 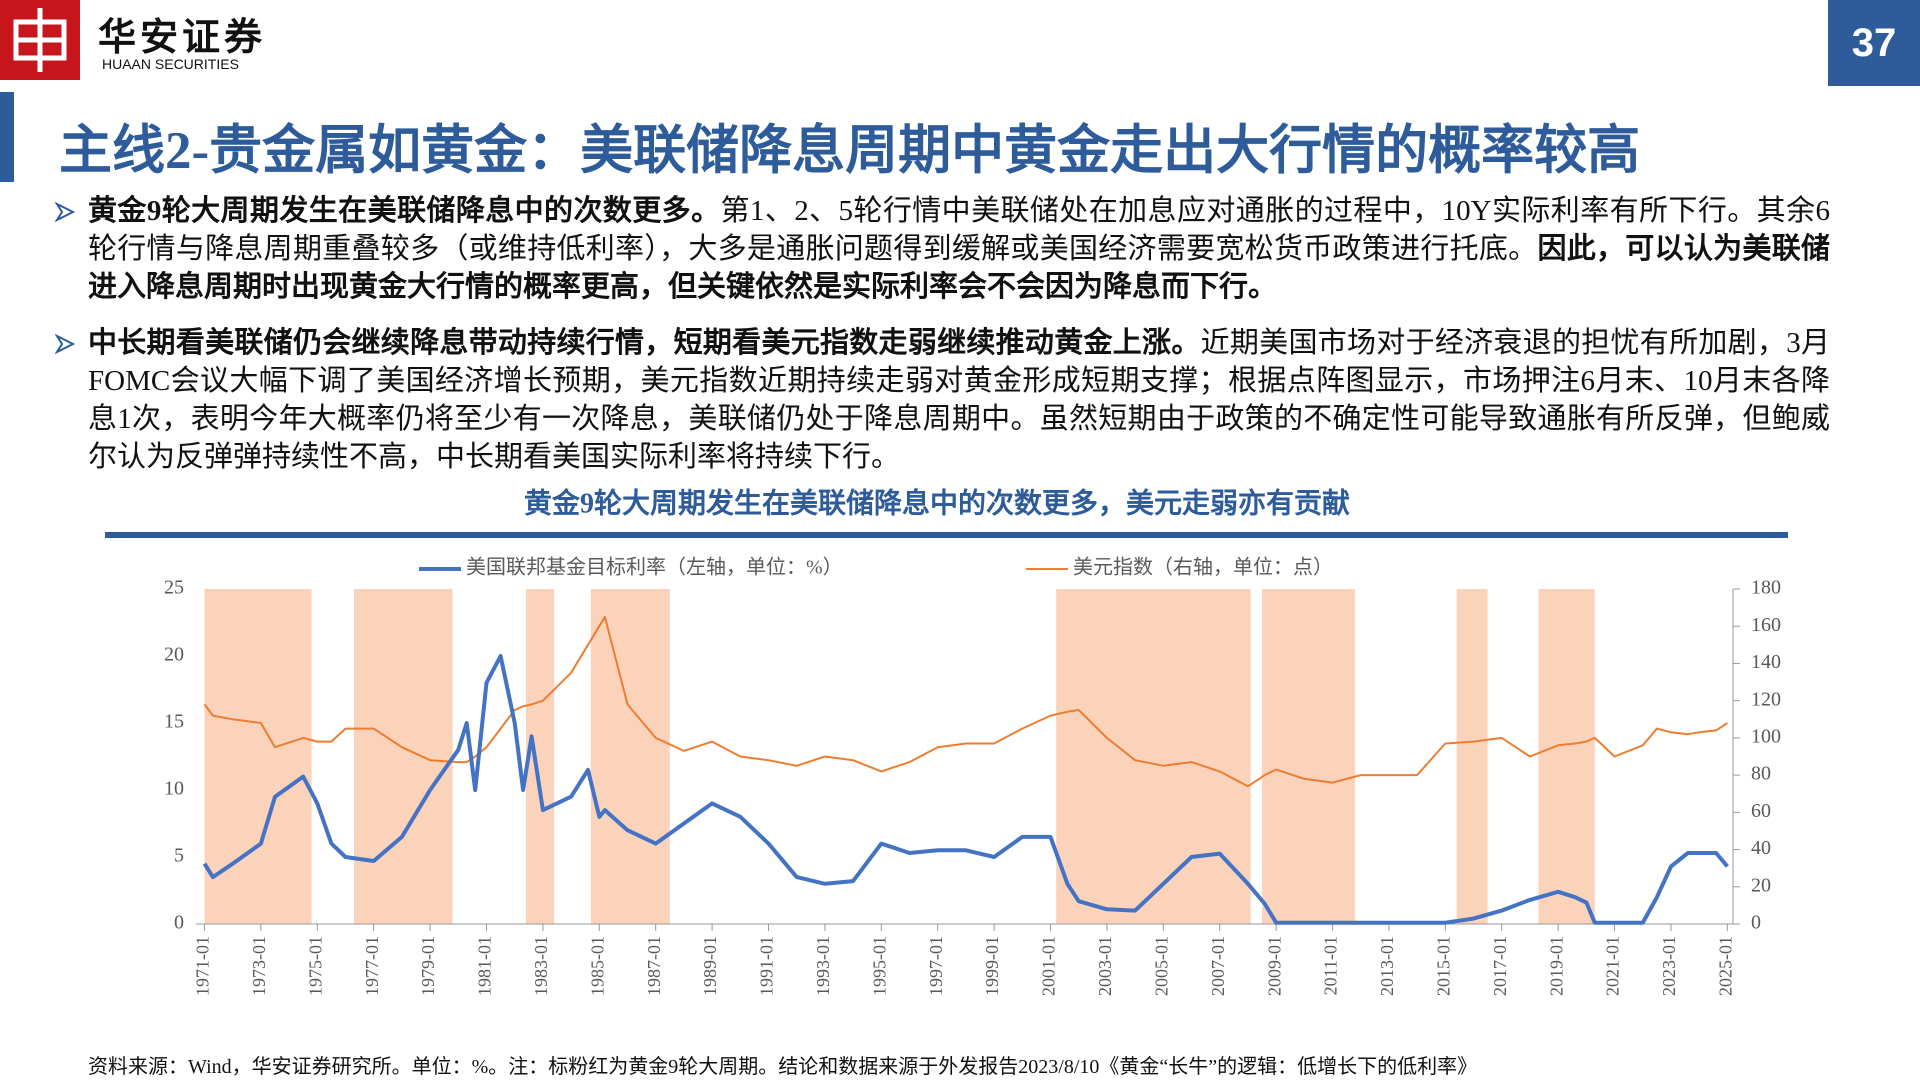 I want to click on bold-text: 黄金9轮大周期发生在美联储降息中的次数更多。, so click(x=404, y=211).